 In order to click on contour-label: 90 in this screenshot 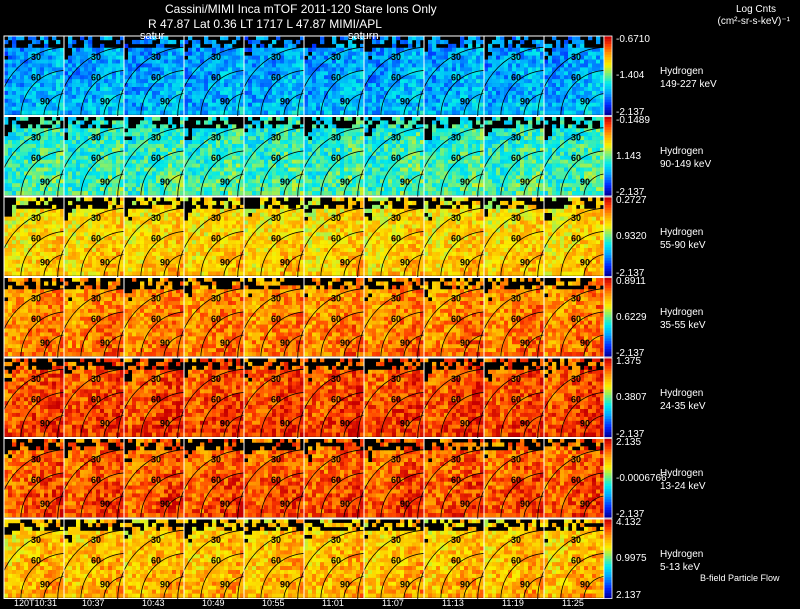, I will do `click(285, 101)`.